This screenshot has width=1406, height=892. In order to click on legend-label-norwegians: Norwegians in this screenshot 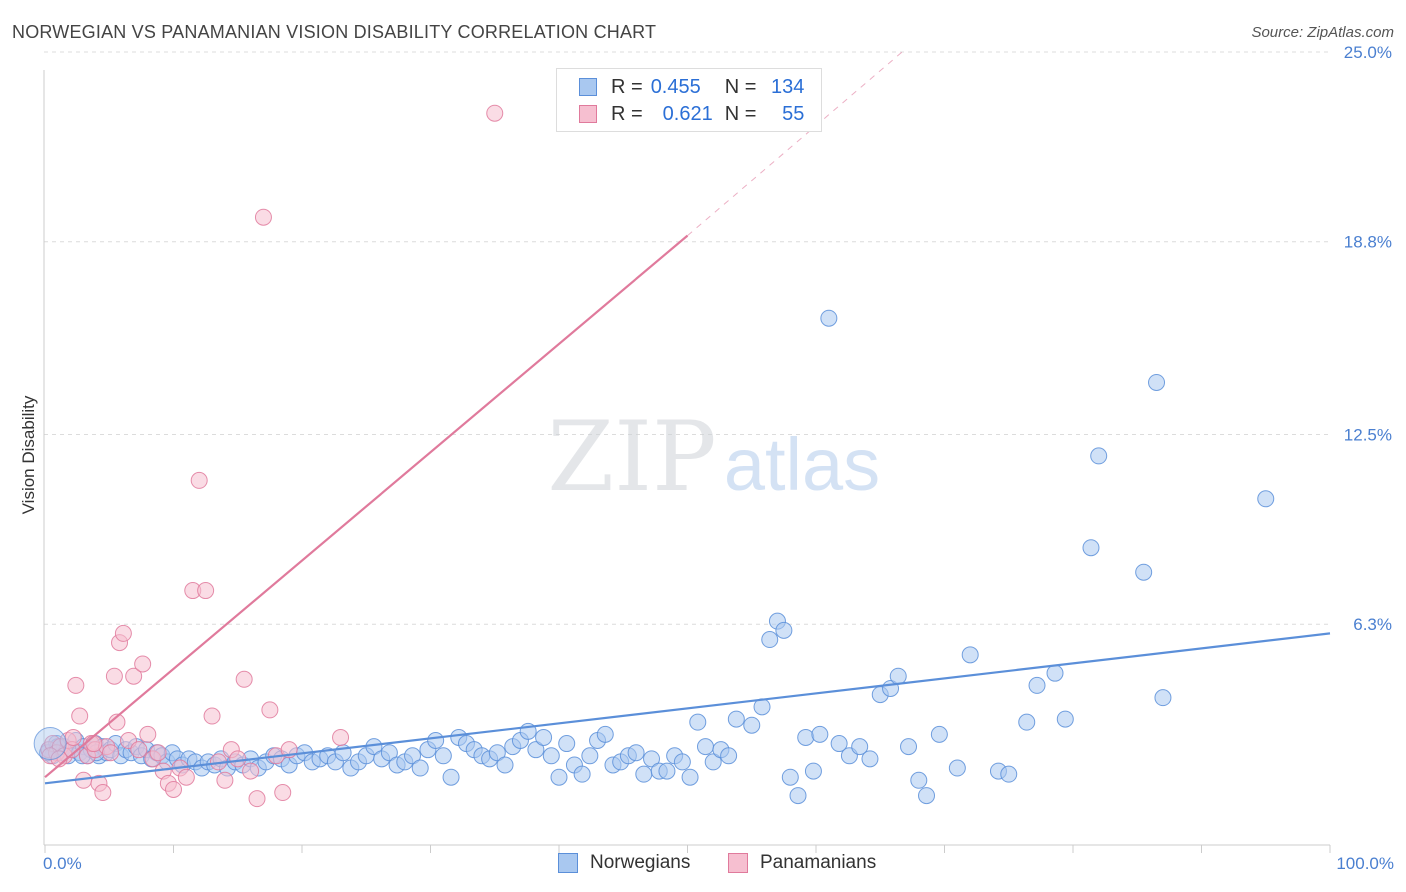, I will do `click(640, 862)`.